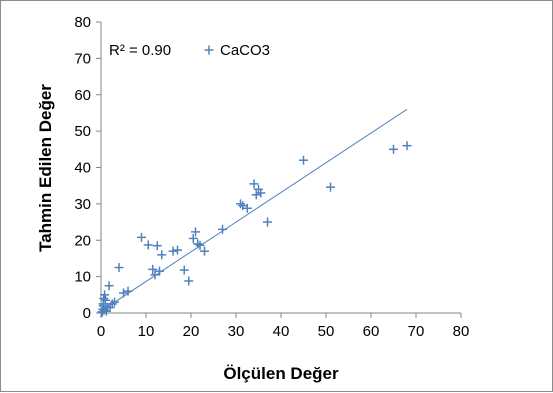  What do you see at coordinates (191, 331) in the screenshot?
I see `x-tick-label: 20` at bounding box center [191, 331].